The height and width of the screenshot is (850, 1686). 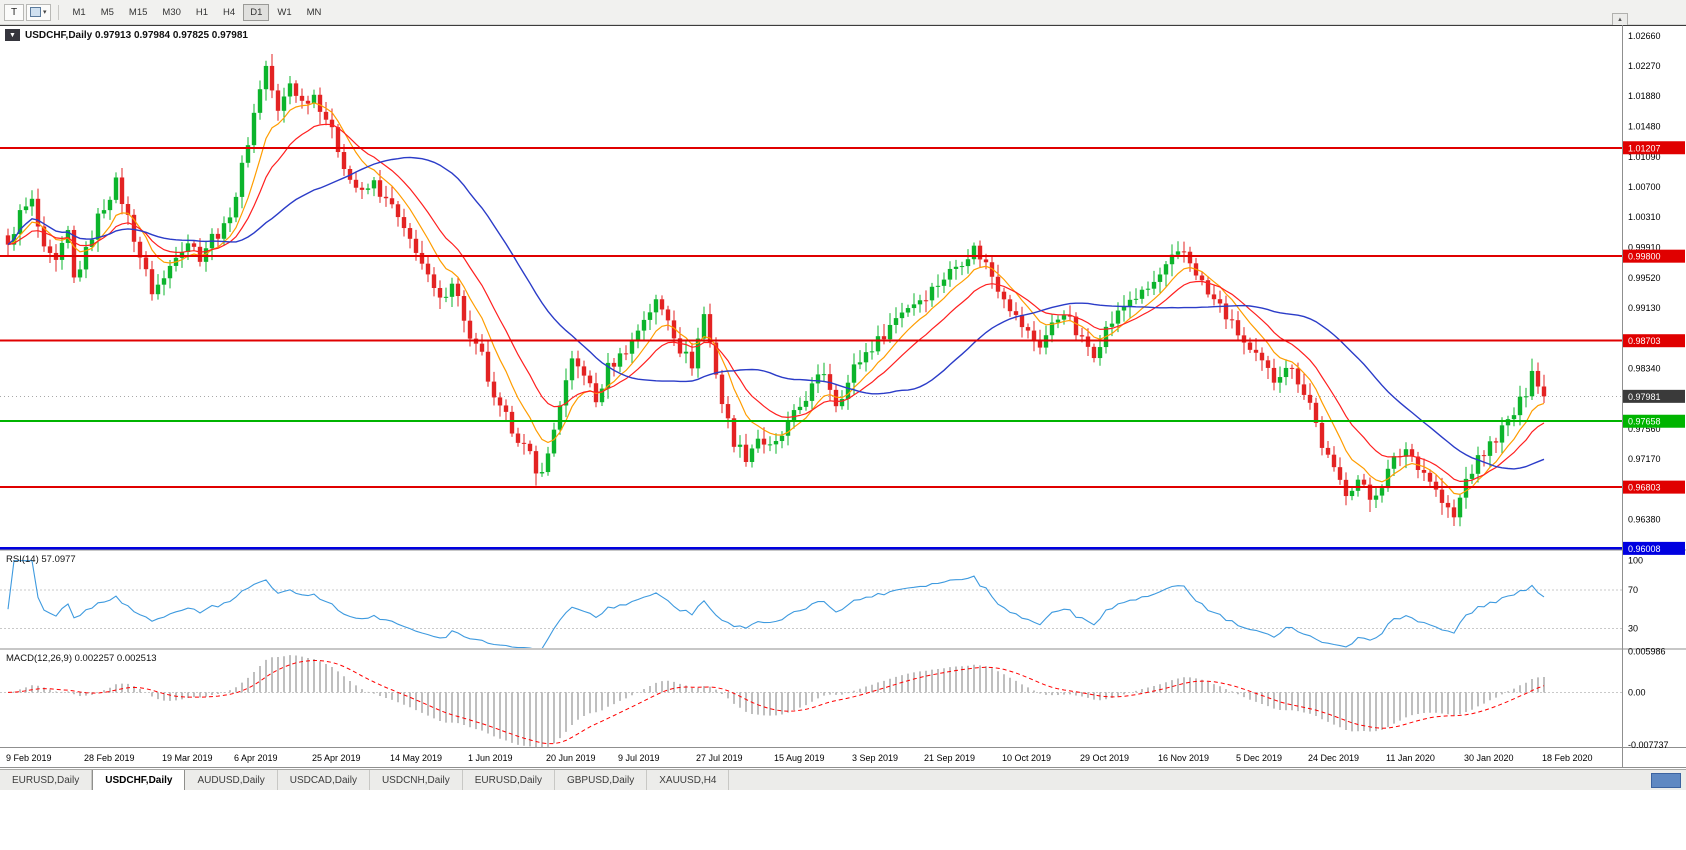 What do you see at coordinates (14, 12) in the screenshot?
I see `text-tool-button: T` at bounding box center [14, 12].